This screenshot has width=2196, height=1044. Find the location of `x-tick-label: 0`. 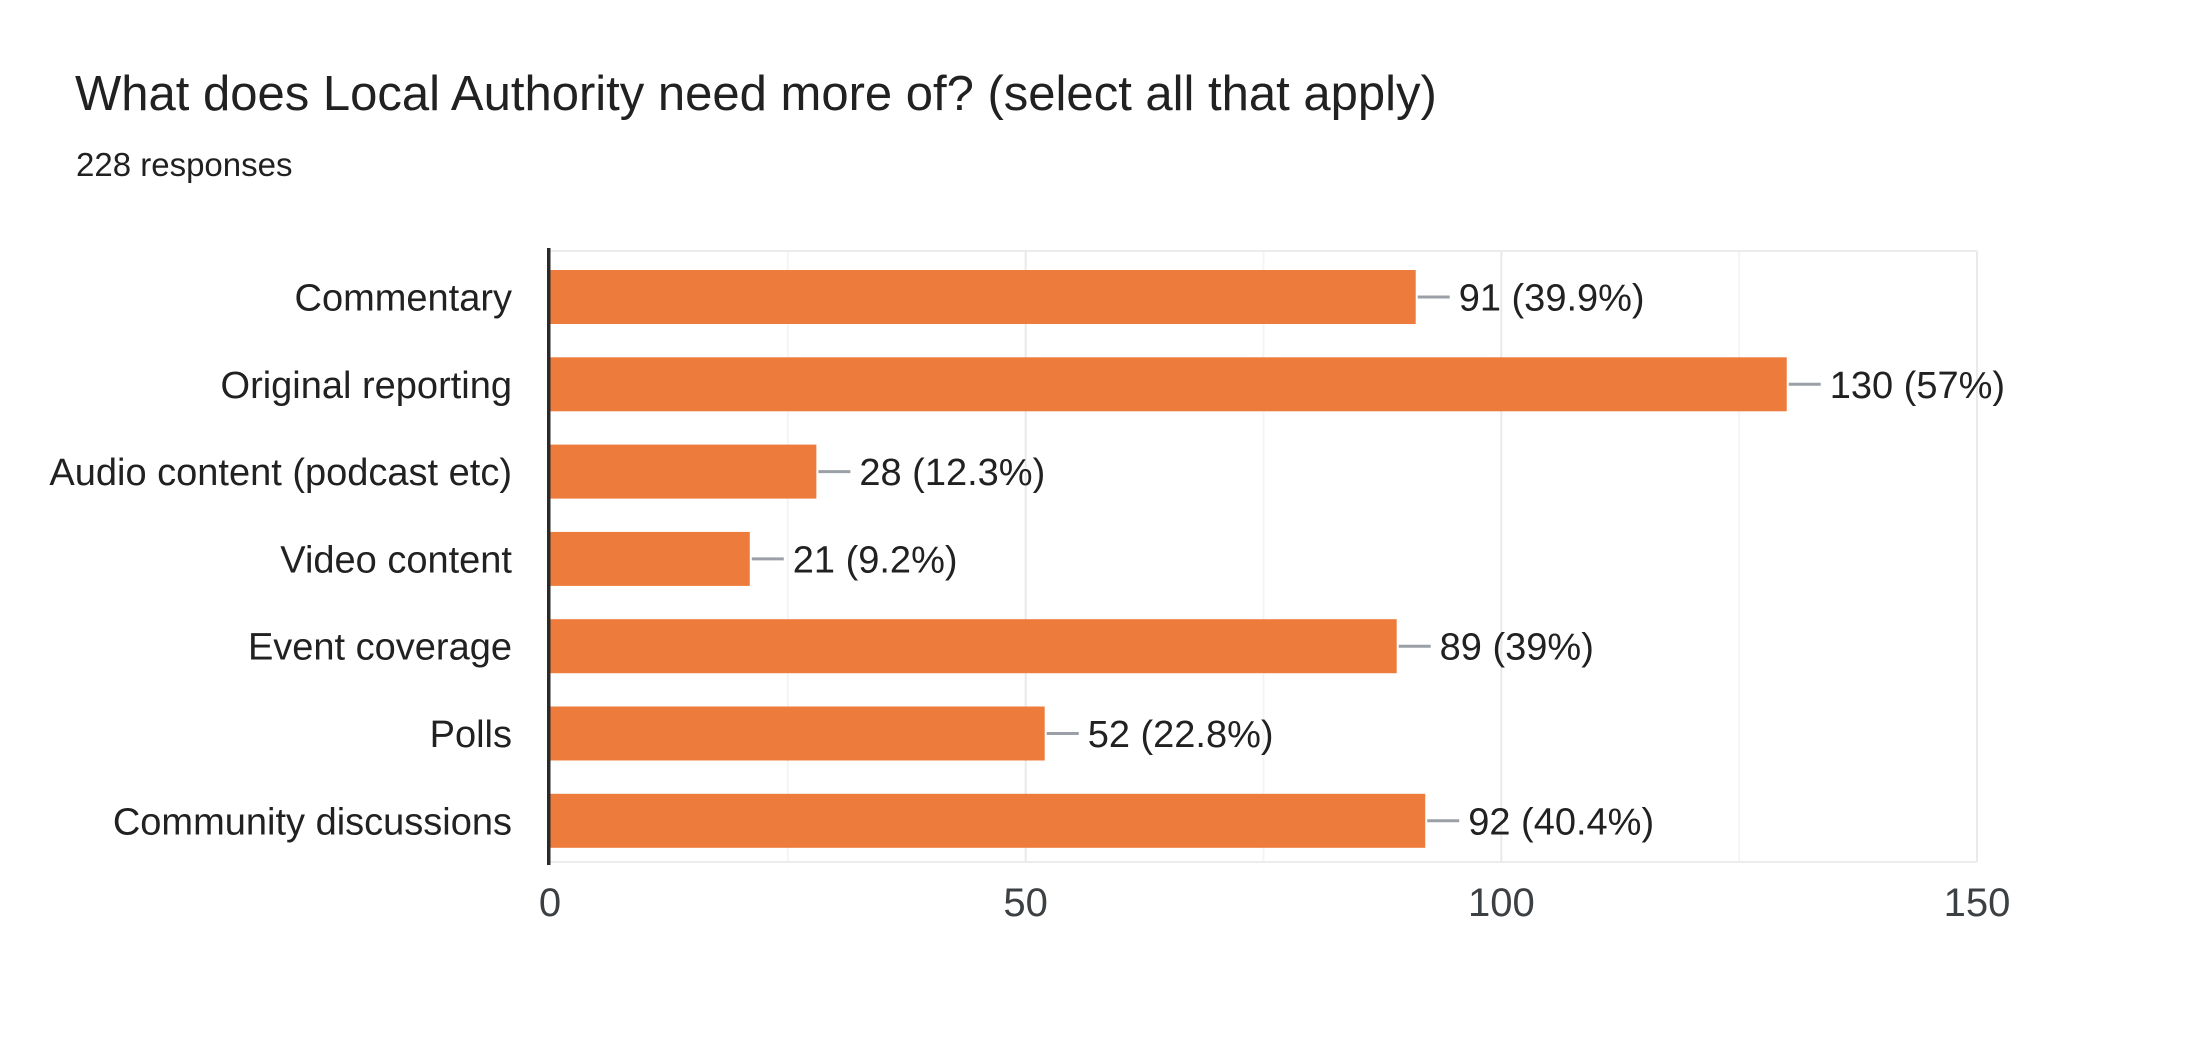

x-tick-label: 0 is located at coordinates (550, 903).